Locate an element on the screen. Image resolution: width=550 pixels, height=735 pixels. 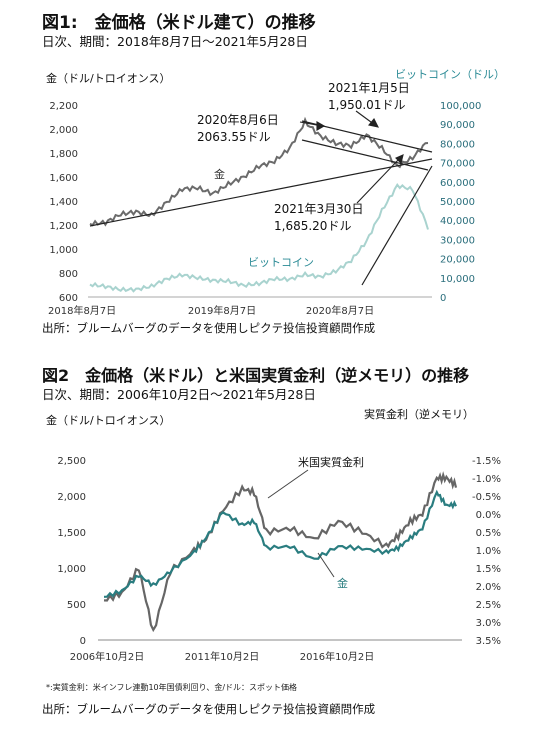
fig1-left-tick-label: 1,800 is located at coordinates (63, 154).